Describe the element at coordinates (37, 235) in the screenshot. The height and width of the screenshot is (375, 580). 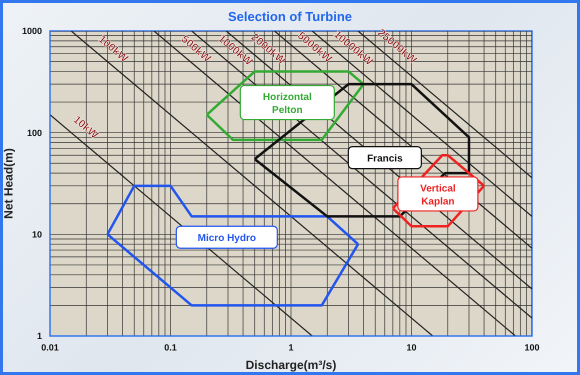
I see `y-tick-label: 10` at that location.